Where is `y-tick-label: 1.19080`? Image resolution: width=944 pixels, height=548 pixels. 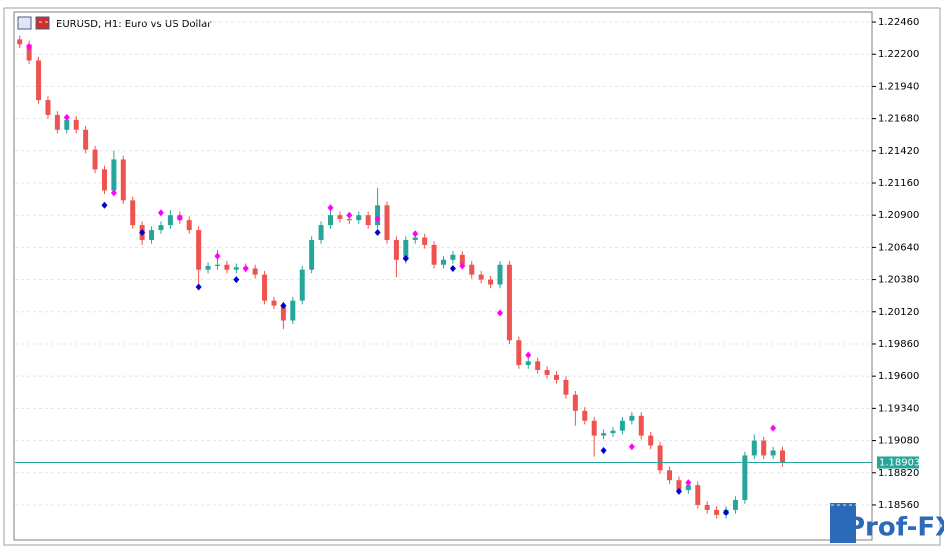
y-tick-label: 1.19080 is located at coordinates (898, 441).